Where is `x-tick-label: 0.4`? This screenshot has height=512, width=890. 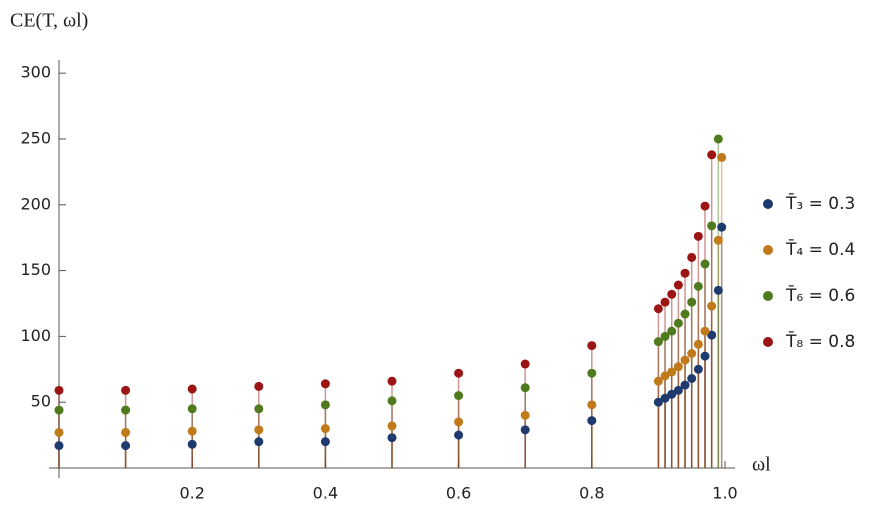 x-tick-label: 0.4 is located at coordinates (325, 493).